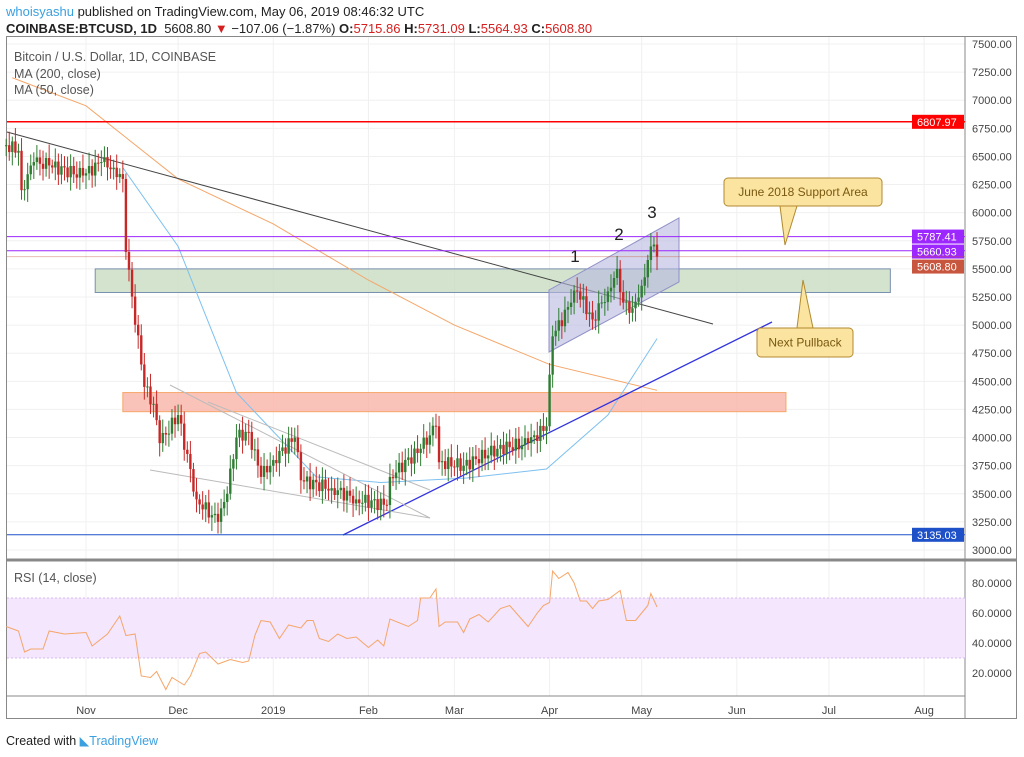 This screenshot has width=1024, height=757. Describe the element at coordinates (992, 410) in the screenshot. I see `price-tick-label: 4250.00` at that location.